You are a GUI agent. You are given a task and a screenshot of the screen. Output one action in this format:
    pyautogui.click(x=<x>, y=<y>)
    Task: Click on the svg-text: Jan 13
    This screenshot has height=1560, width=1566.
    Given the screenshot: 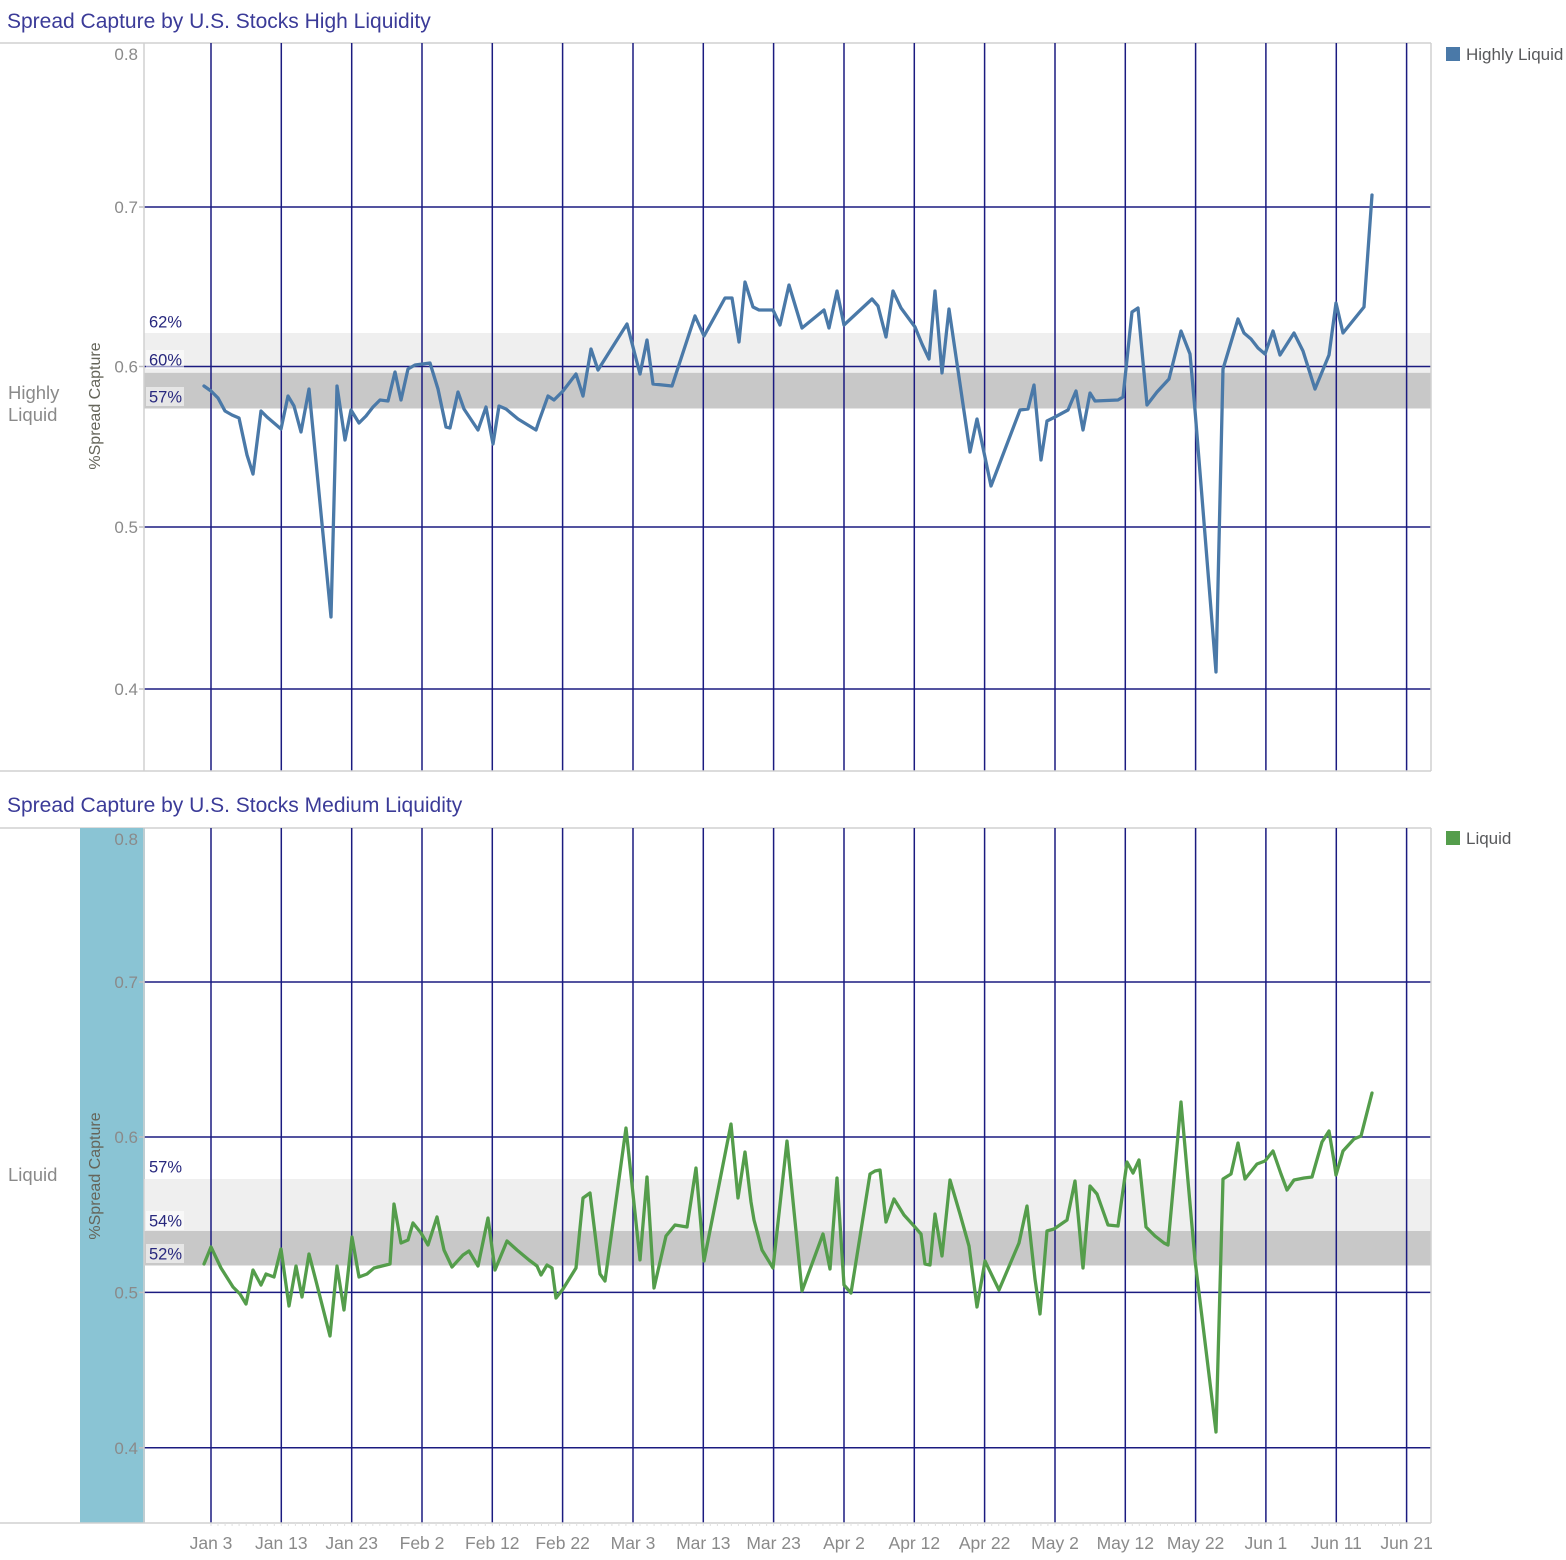 What is the action you would take?
    pyautogui.click(x=281, y=1543)
    